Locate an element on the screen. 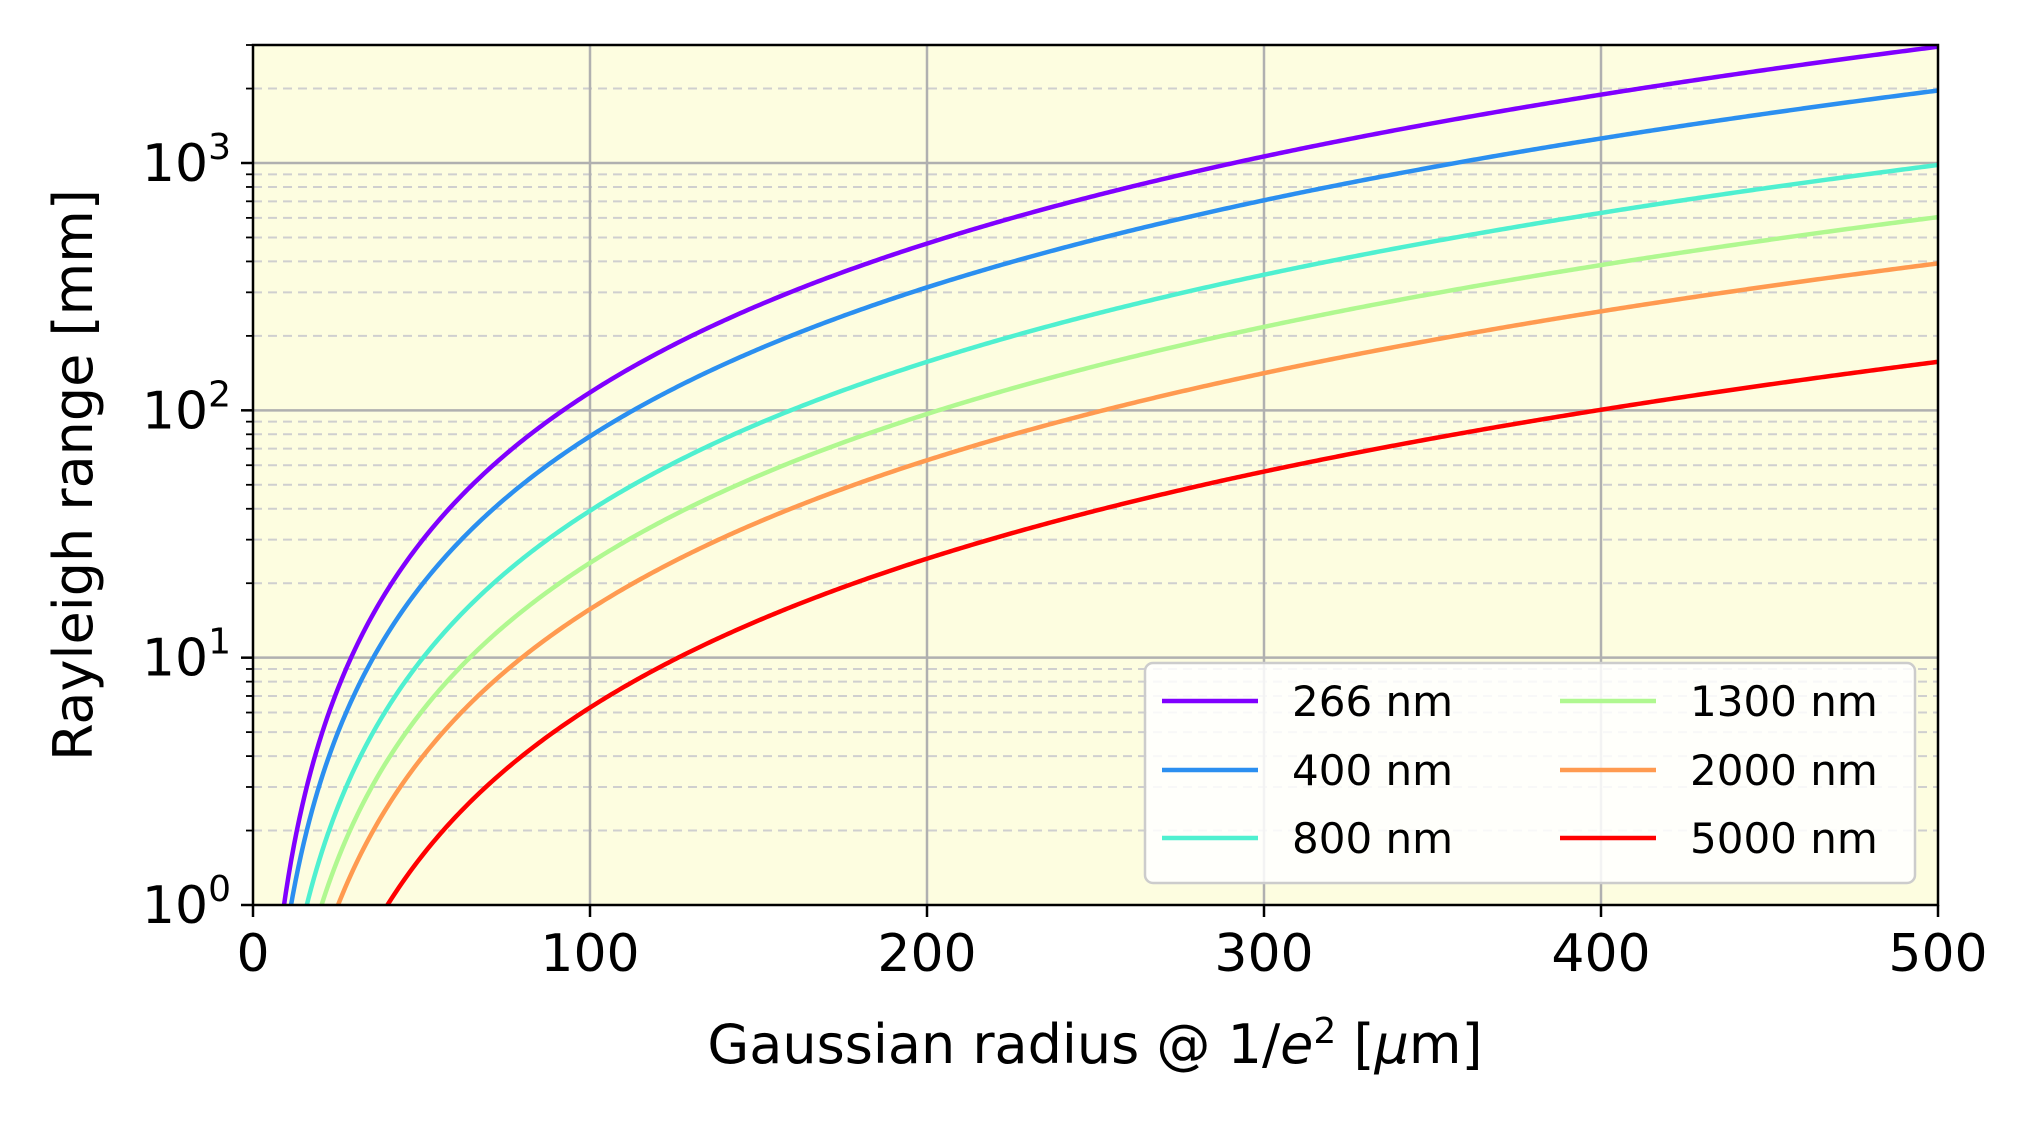 This screenshot has width=2025, height=1125. y-tick-labels: 10⁰ 10¹ 10² 10³ is located at coordinates (186, 531).